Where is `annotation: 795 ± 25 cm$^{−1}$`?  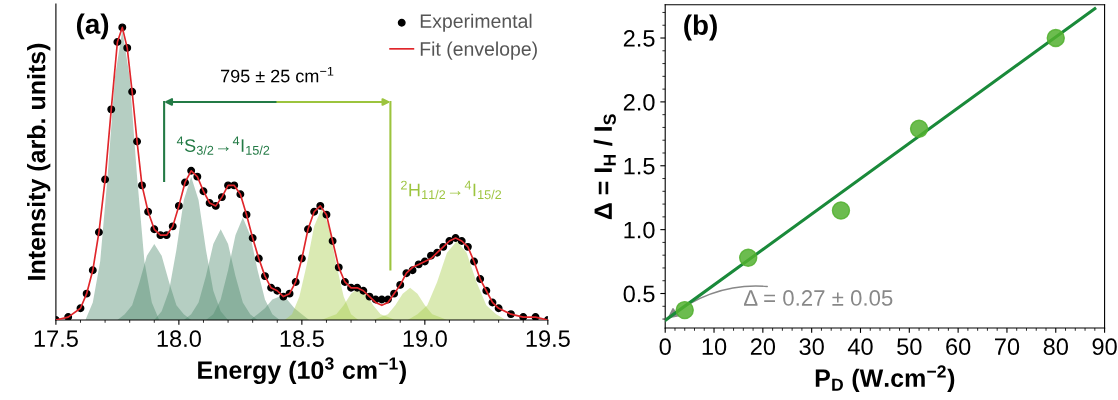
annotation: 795 ± 25 cm$^{−1}$ is located at coordinates (277, 74).